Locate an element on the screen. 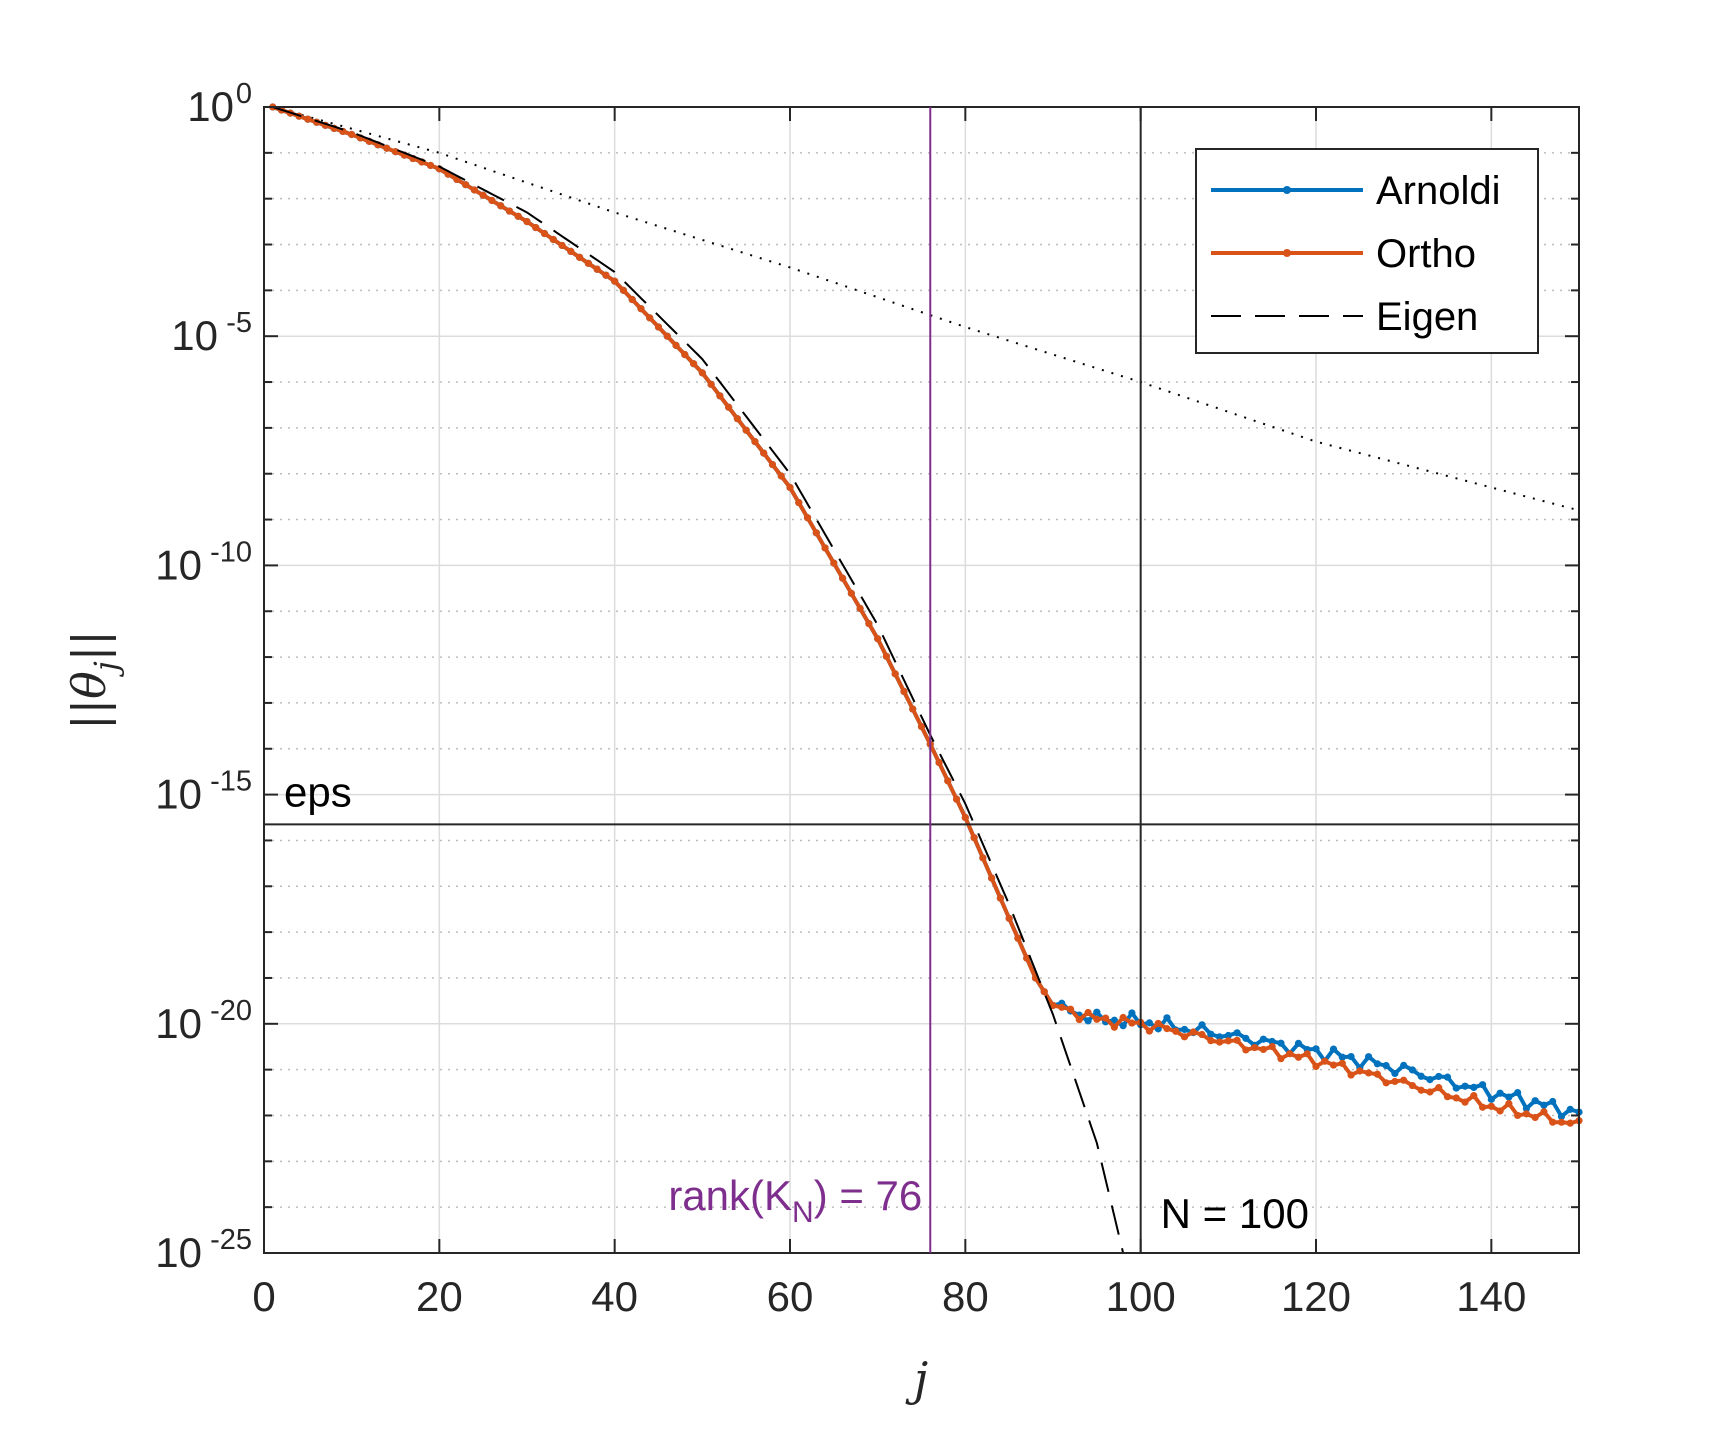 This screenshot has width=1722, height=1433. legend-label-arnoldi: Arnoldi is located at coordinates (1438, 191).